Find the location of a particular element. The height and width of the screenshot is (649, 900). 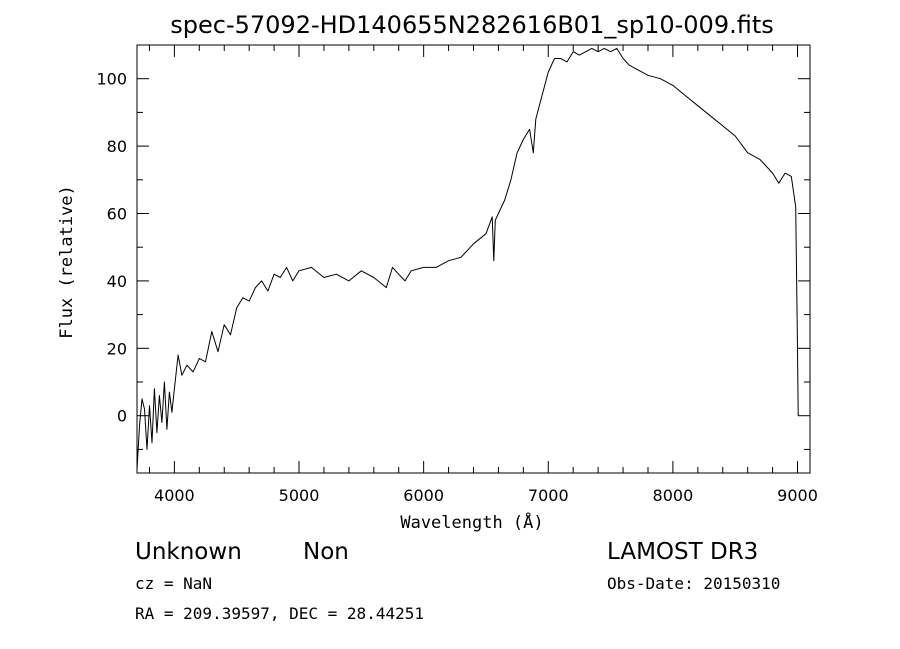

ra-dec-coords: RA = 209.39597, DEC = 28.44251 is located at coordinates (279, 613).